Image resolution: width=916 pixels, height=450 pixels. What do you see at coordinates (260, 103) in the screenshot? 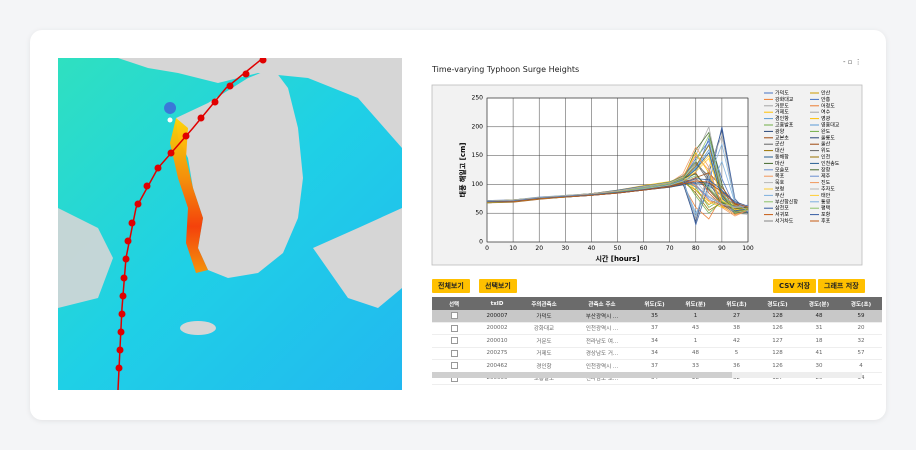
I see `land-north` at bounding box center [260, 103].